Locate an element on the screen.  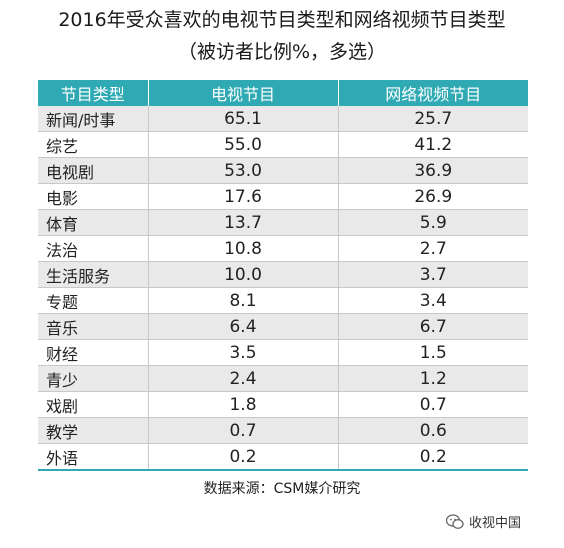
cell-tv-value: 65.1 is located at coordinates (243, 119).